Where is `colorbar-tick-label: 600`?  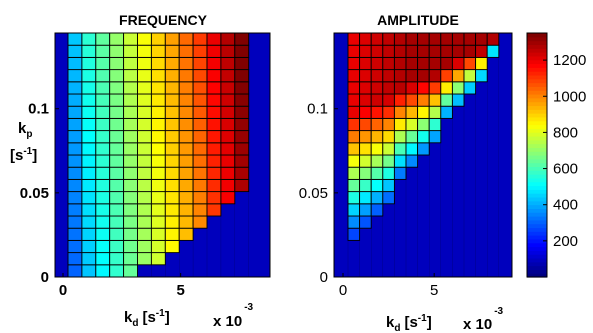
colorbar-tick-label: 600 is located at coordinates (565, 169).